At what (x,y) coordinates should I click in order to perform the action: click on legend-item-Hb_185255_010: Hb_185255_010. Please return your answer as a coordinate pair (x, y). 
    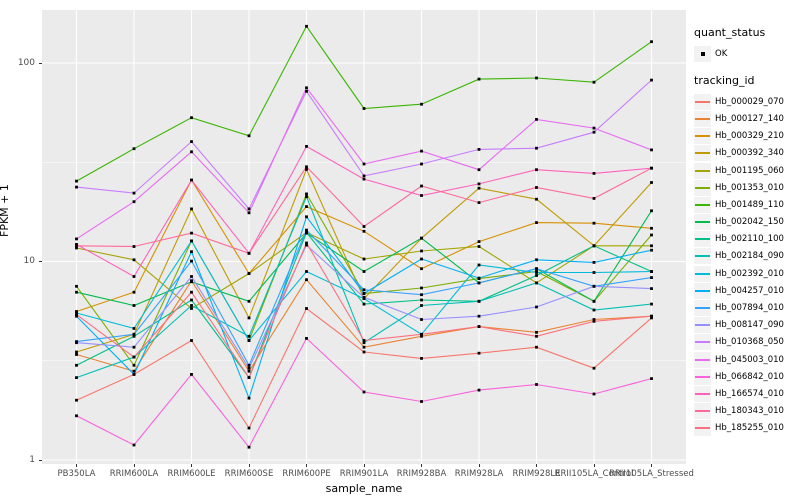
    Looking at the image, I should click on (747, 428).